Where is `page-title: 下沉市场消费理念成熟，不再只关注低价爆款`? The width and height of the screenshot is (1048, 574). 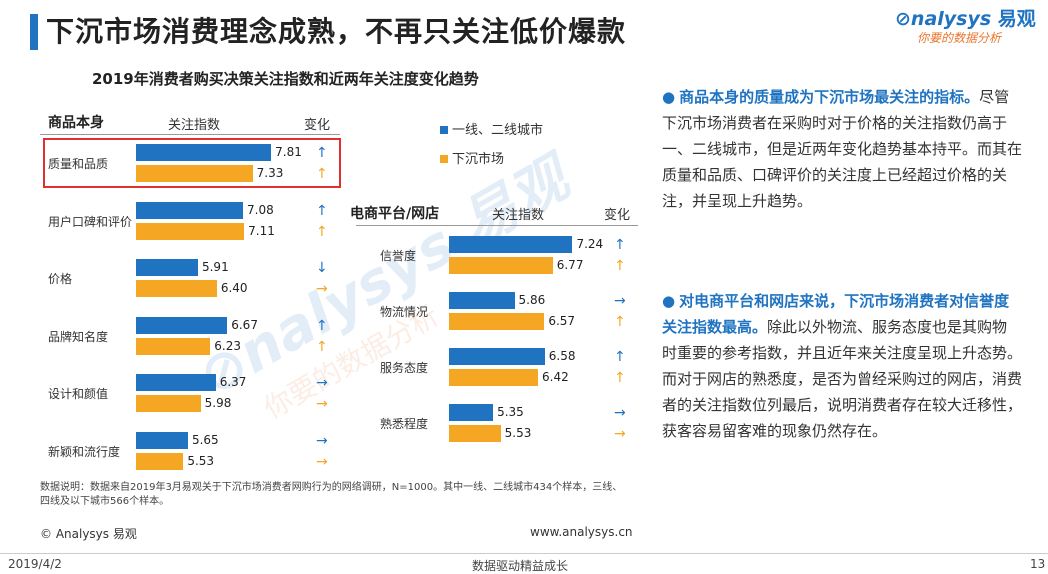
page-title: 下沉市场消费理念成熟，不再只关注低价爆款 is located at coordinates (336, 31).